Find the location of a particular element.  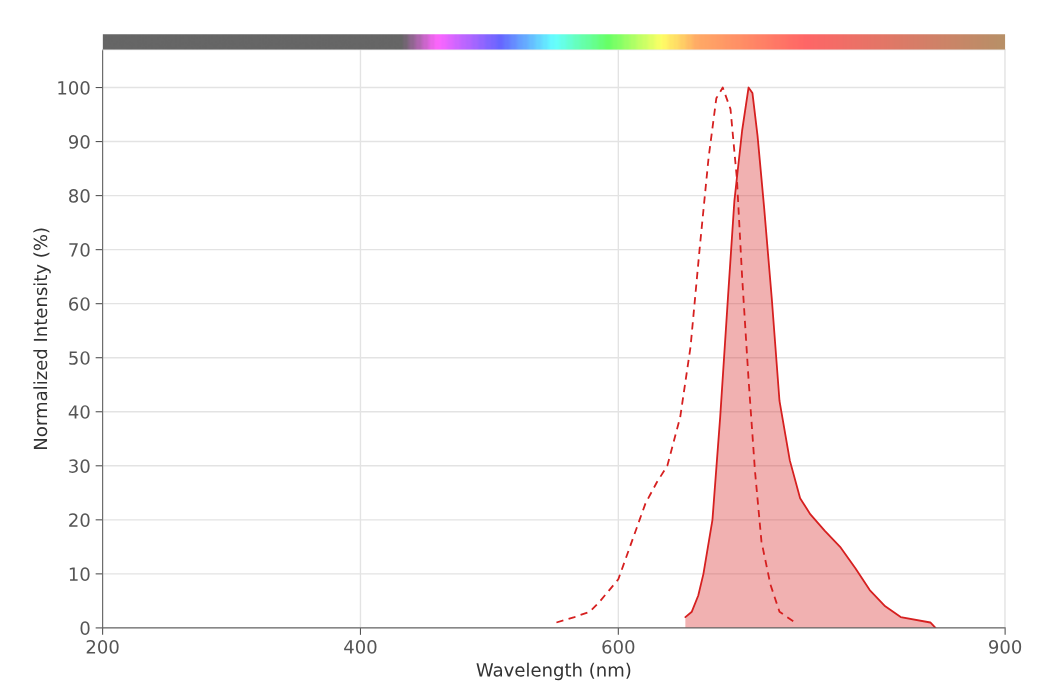

y-tick-label: 60 is located at coordinates (79, 304).